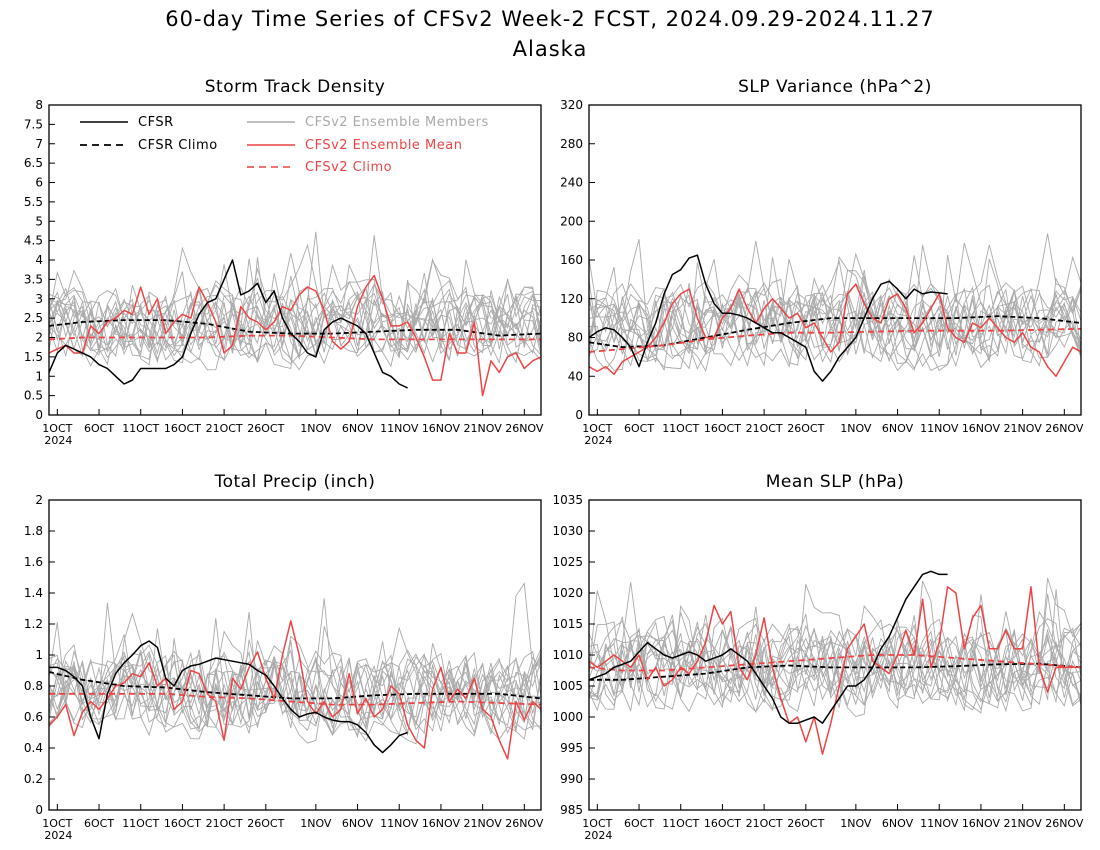  I want to click on legend-label-mean: CFSv2 Ensemble Mean, so click(383, 145).